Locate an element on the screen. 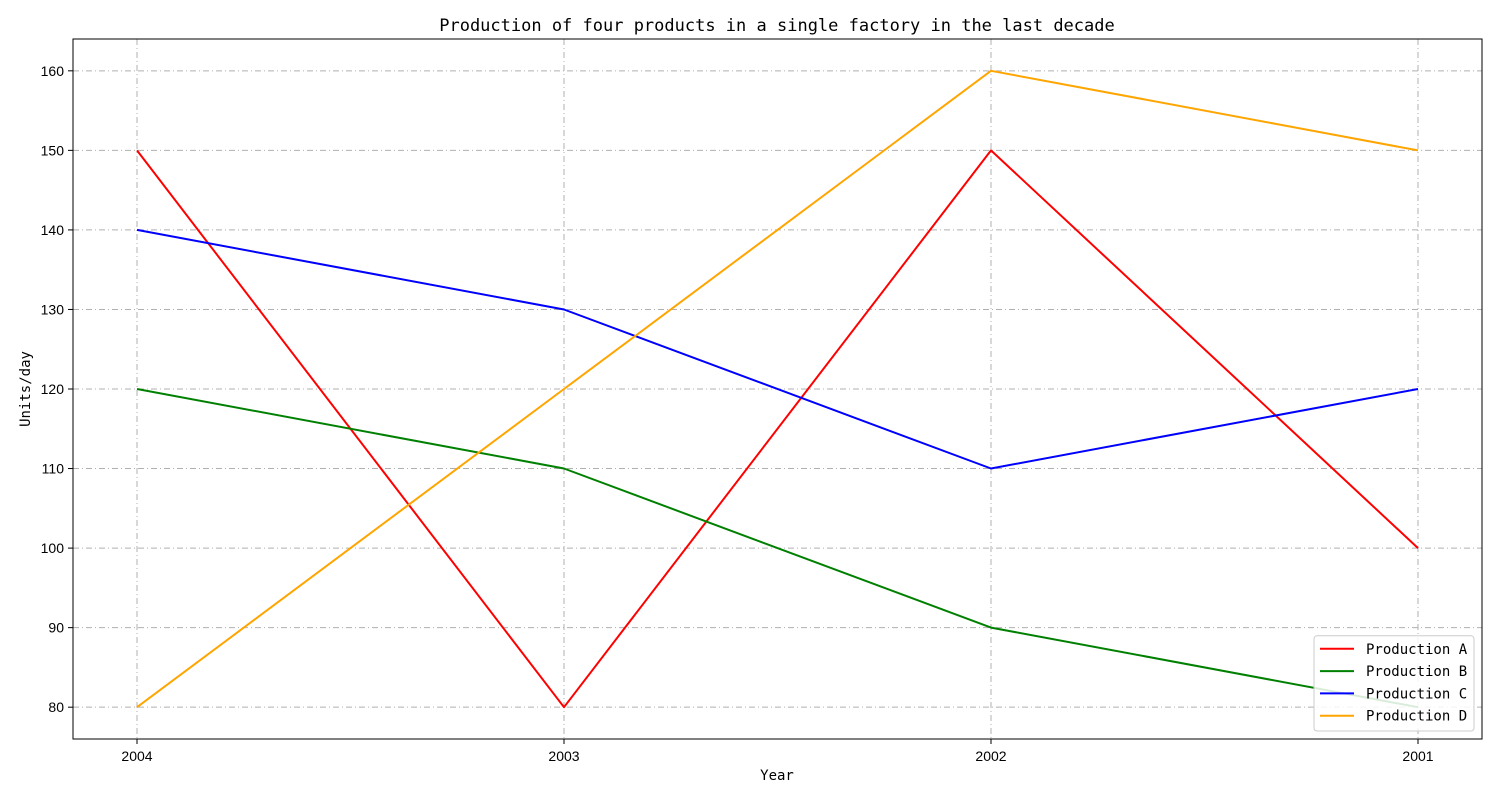  y-tick-label: 120 is located at coordinates (53, 389).